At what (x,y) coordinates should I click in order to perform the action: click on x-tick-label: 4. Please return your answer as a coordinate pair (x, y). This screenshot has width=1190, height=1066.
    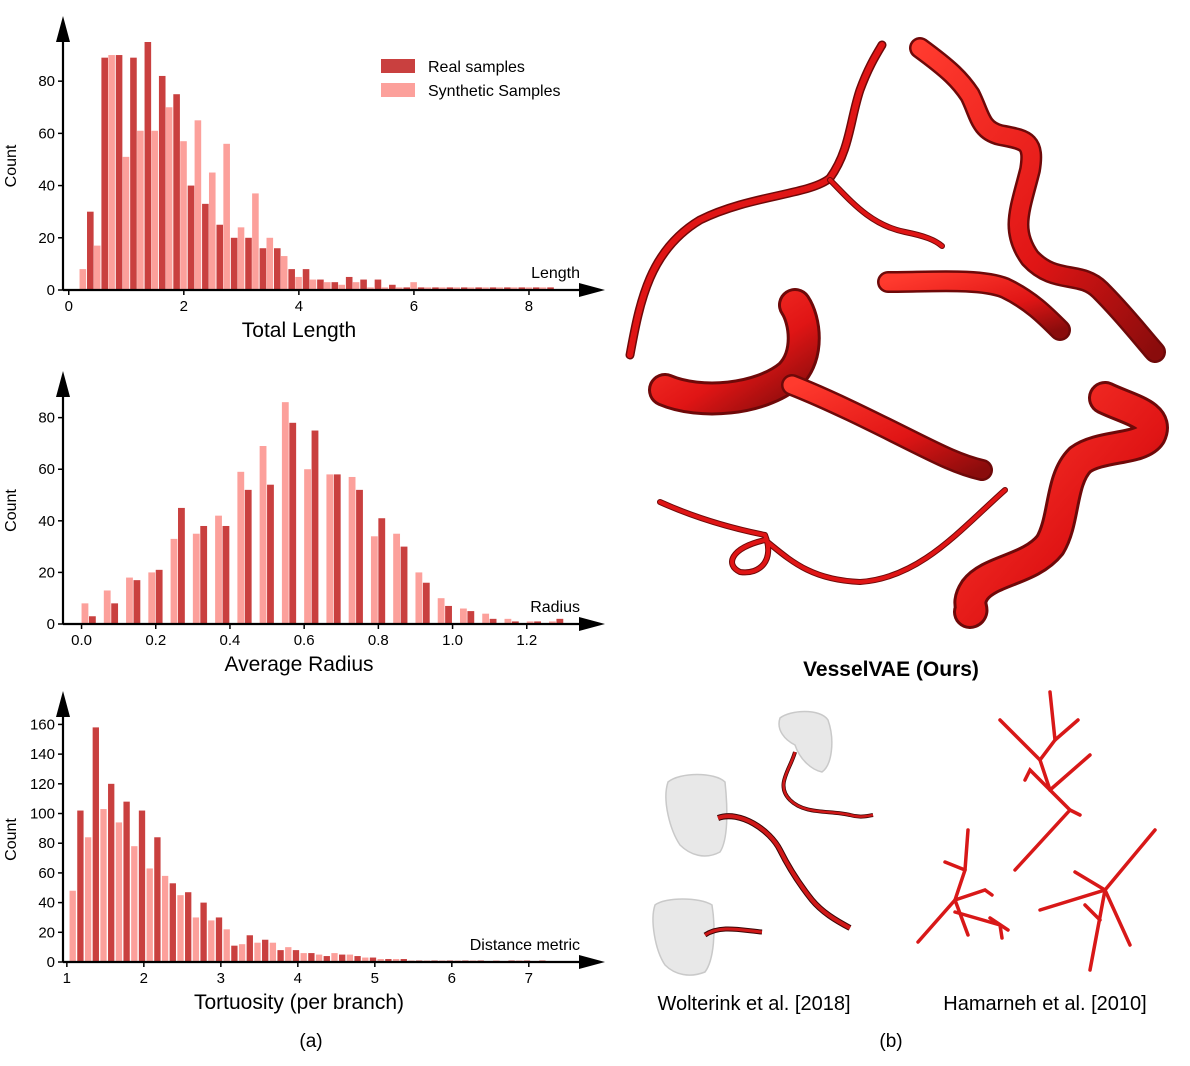
    Looking at the image, I should click on (299, 306).